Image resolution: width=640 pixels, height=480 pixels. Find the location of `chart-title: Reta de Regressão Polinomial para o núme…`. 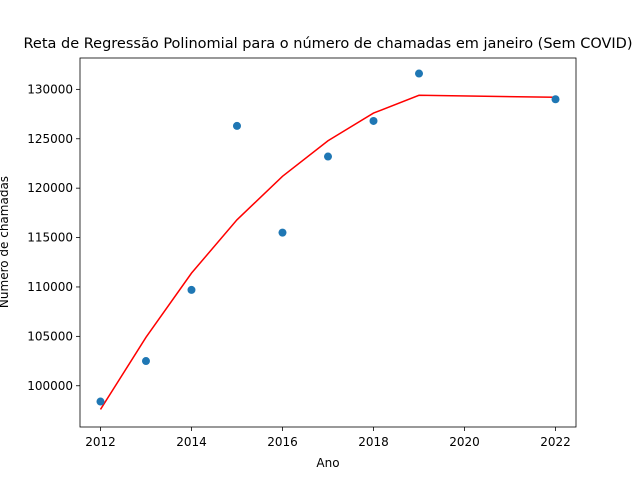

chart-title: Reta de Regressão Polinomial para o núme… is located at coordinates (327, 44).